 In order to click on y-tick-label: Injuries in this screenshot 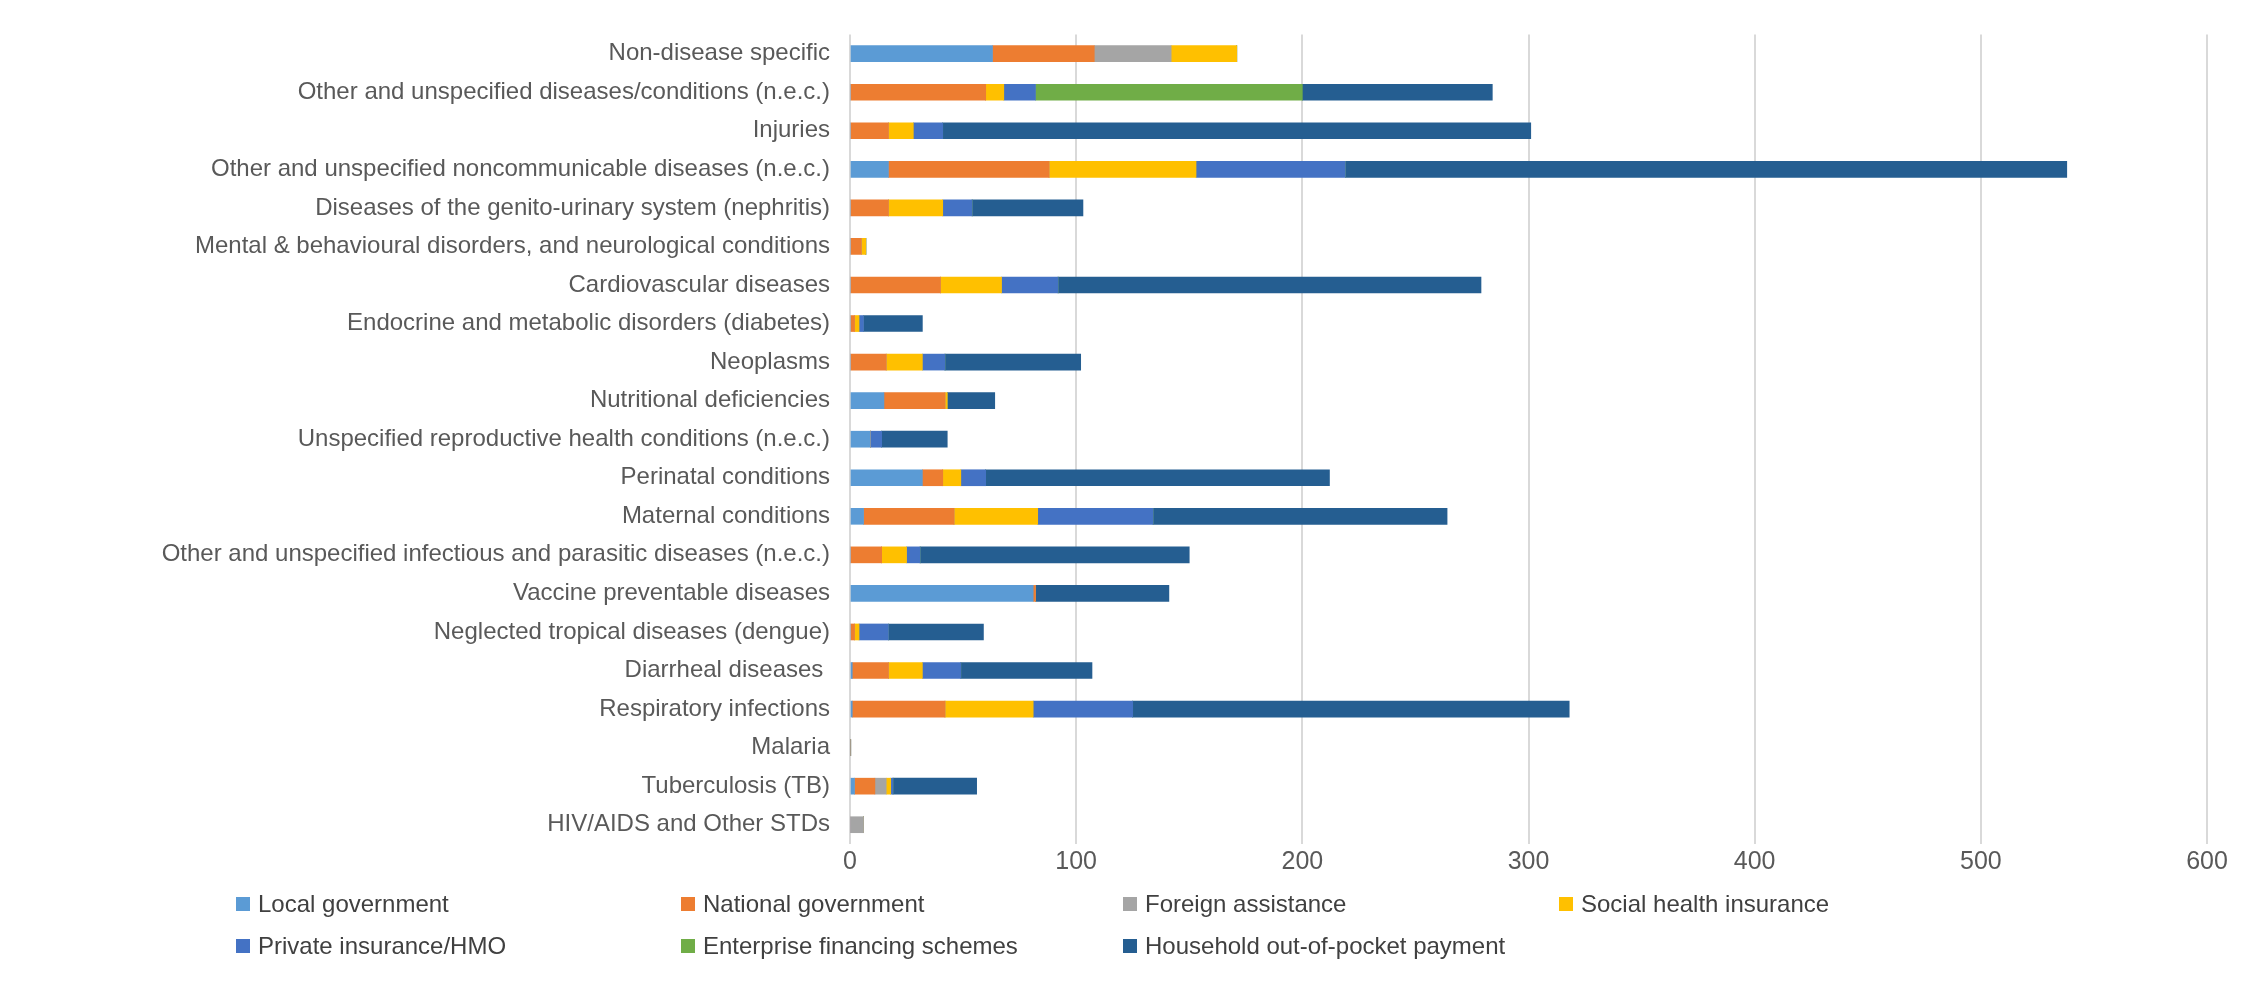, I will do `click(791, 129)`.